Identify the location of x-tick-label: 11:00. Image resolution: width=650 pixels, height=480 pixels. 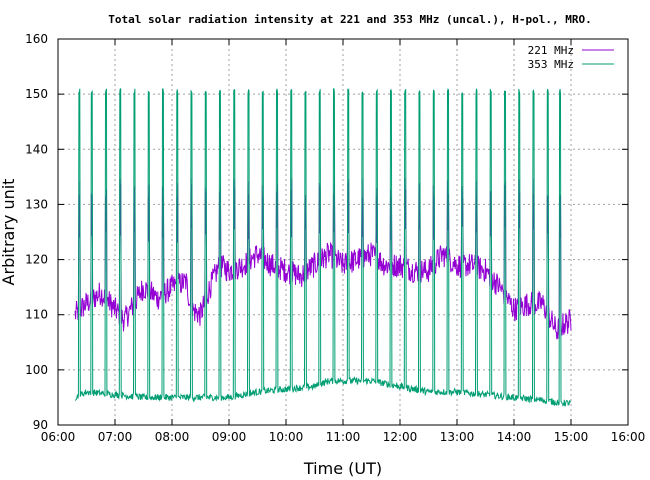
(343, 437).